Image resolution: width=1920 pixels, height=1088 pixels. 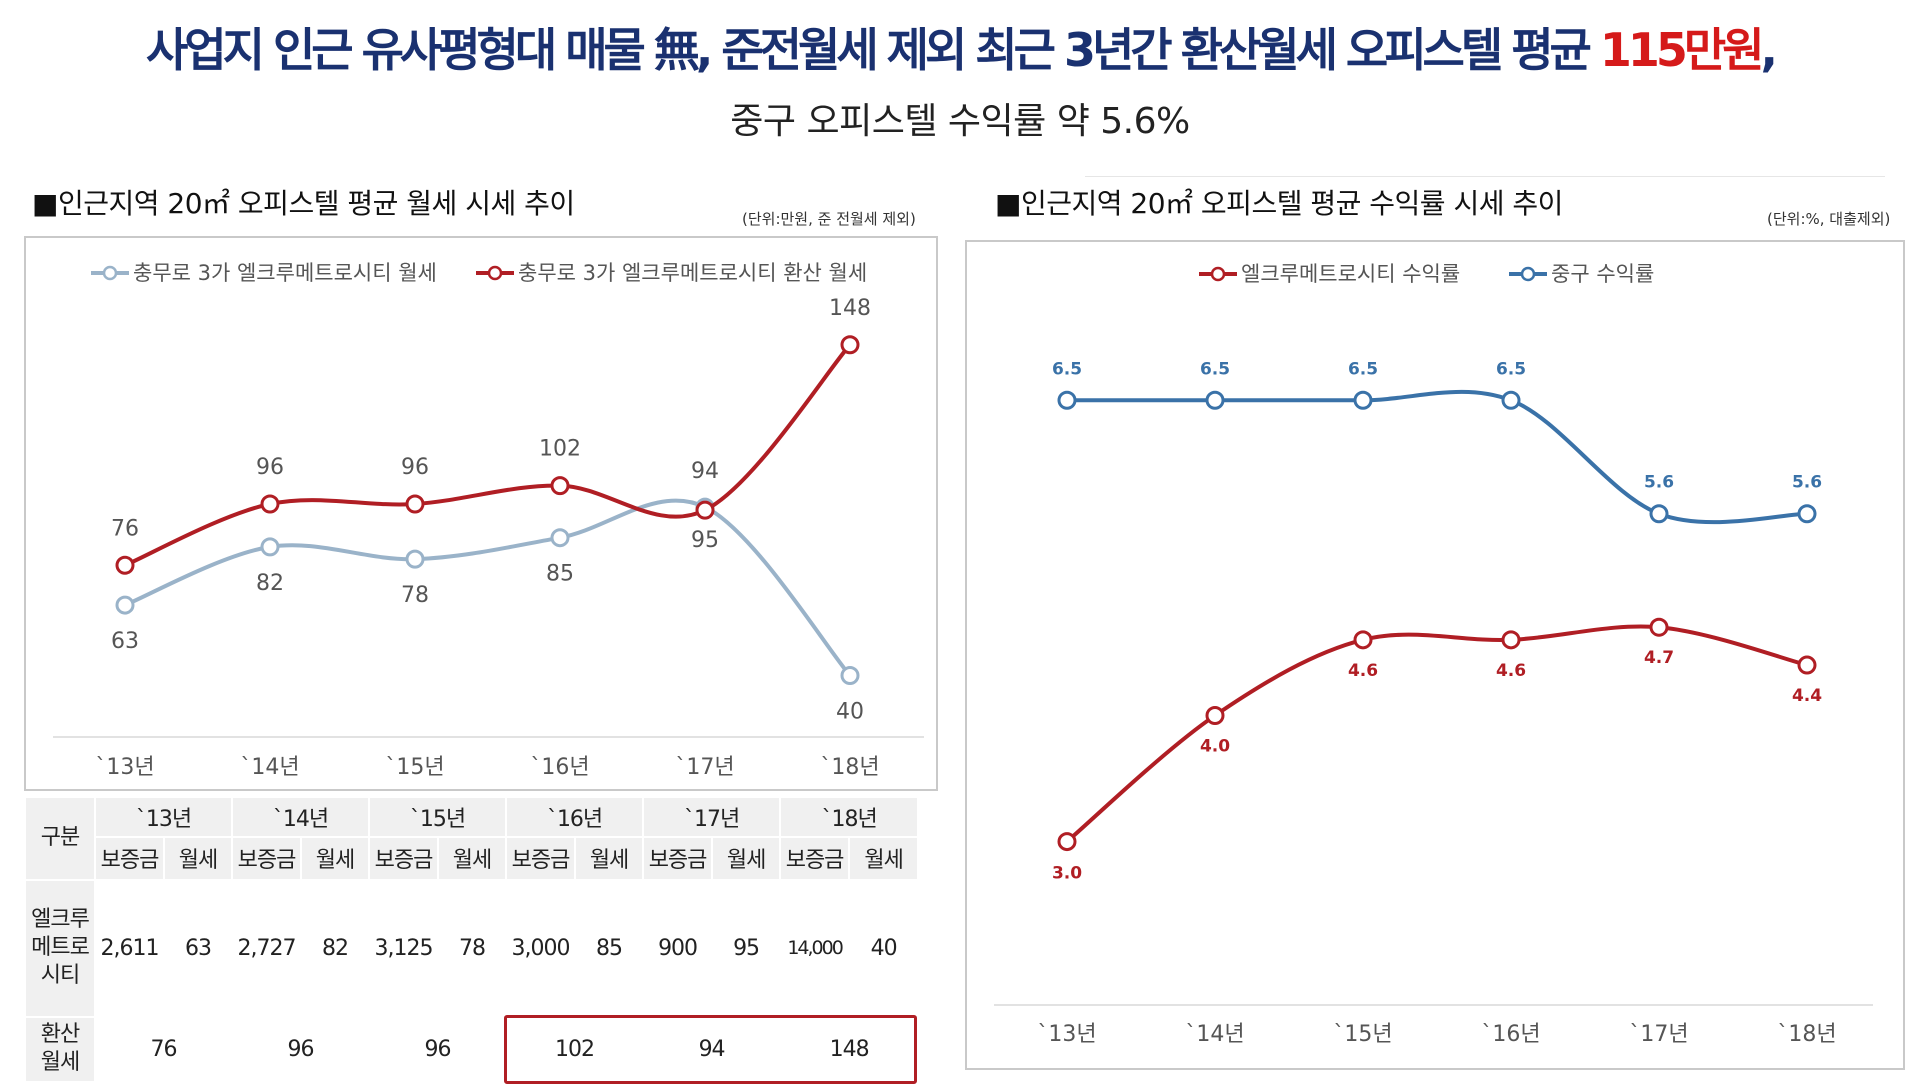 I want to click on table-cell: 40, so click(x=884, y=948).